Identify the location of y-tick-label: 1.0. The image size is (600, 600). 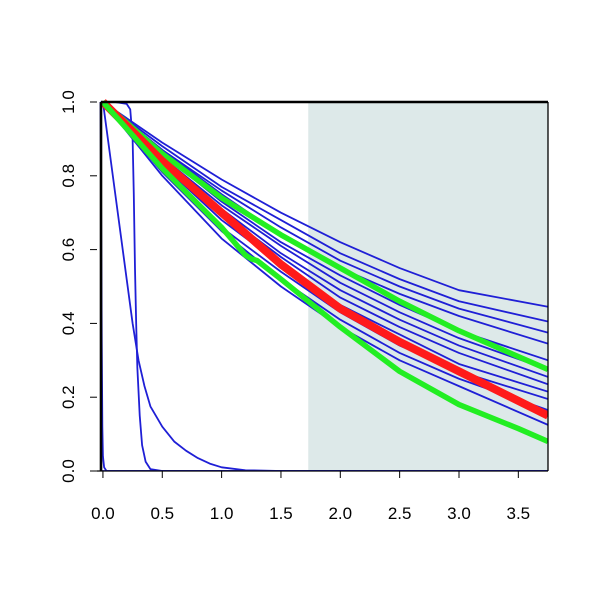
(68, 102).